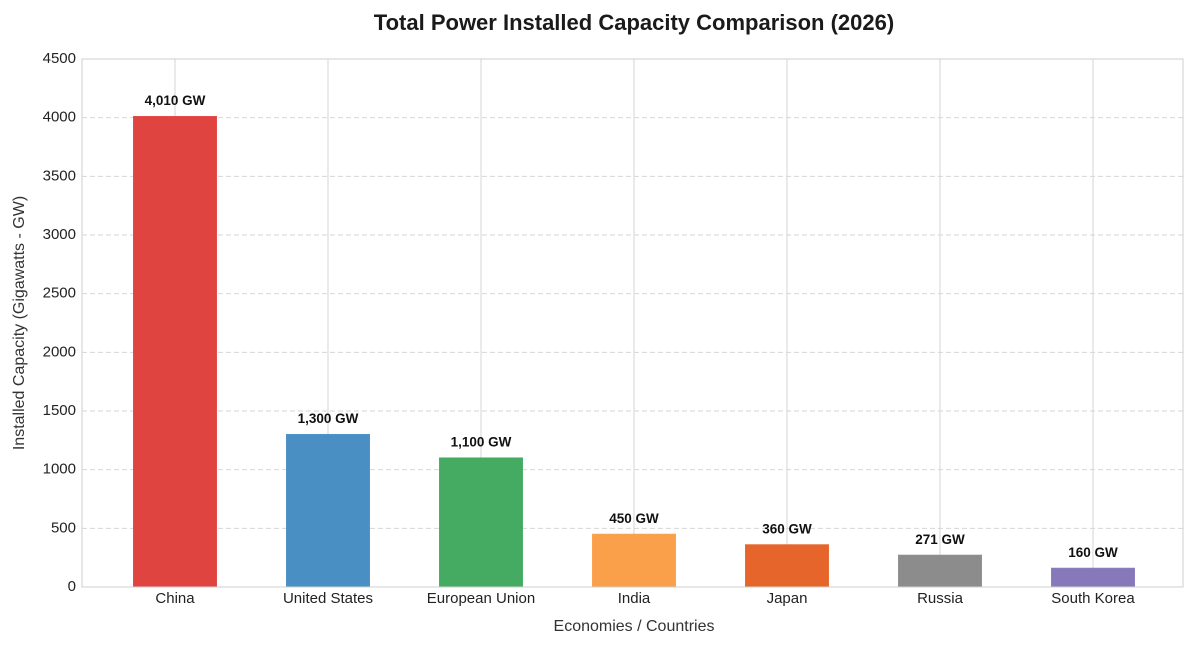 This screenshot has height=650, width=1200. I want to click on y-tick-label: 4000, so click(59, 117).